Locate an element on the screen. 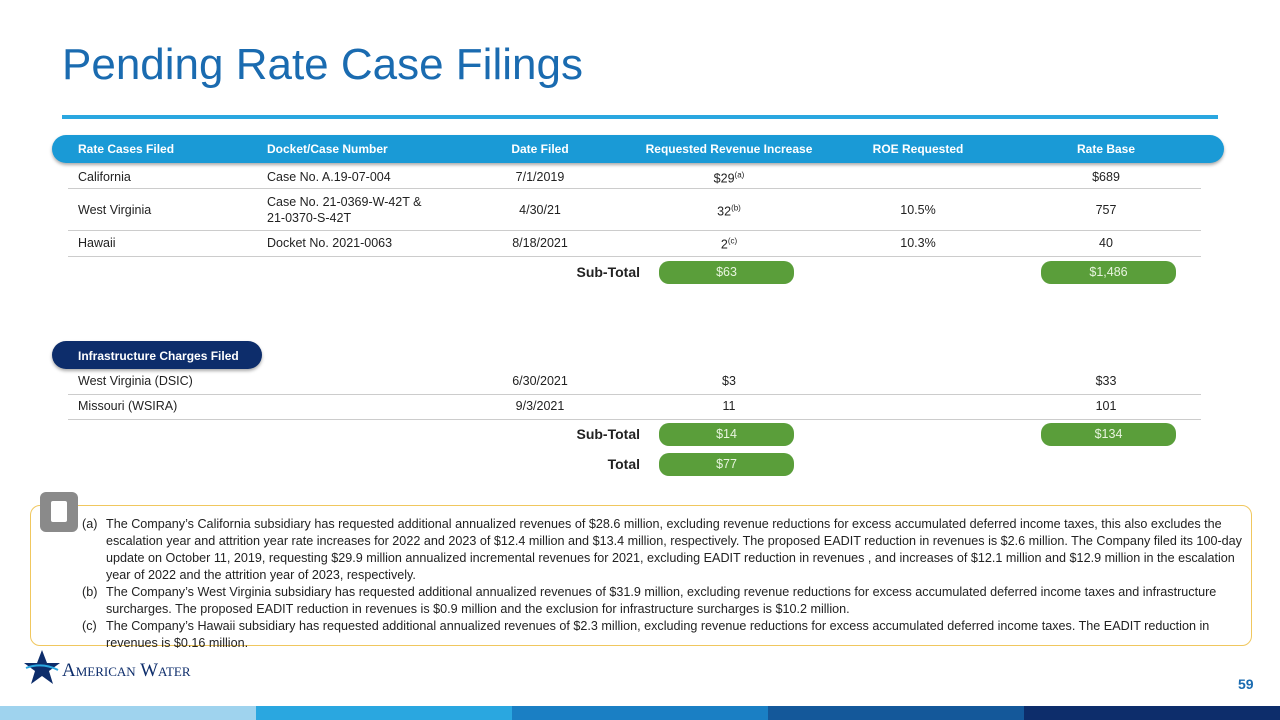 The width and height of the screenshot is (1280, 720). table-cell: Docket No. 2021-0063 is located at coordinates (330, 243).